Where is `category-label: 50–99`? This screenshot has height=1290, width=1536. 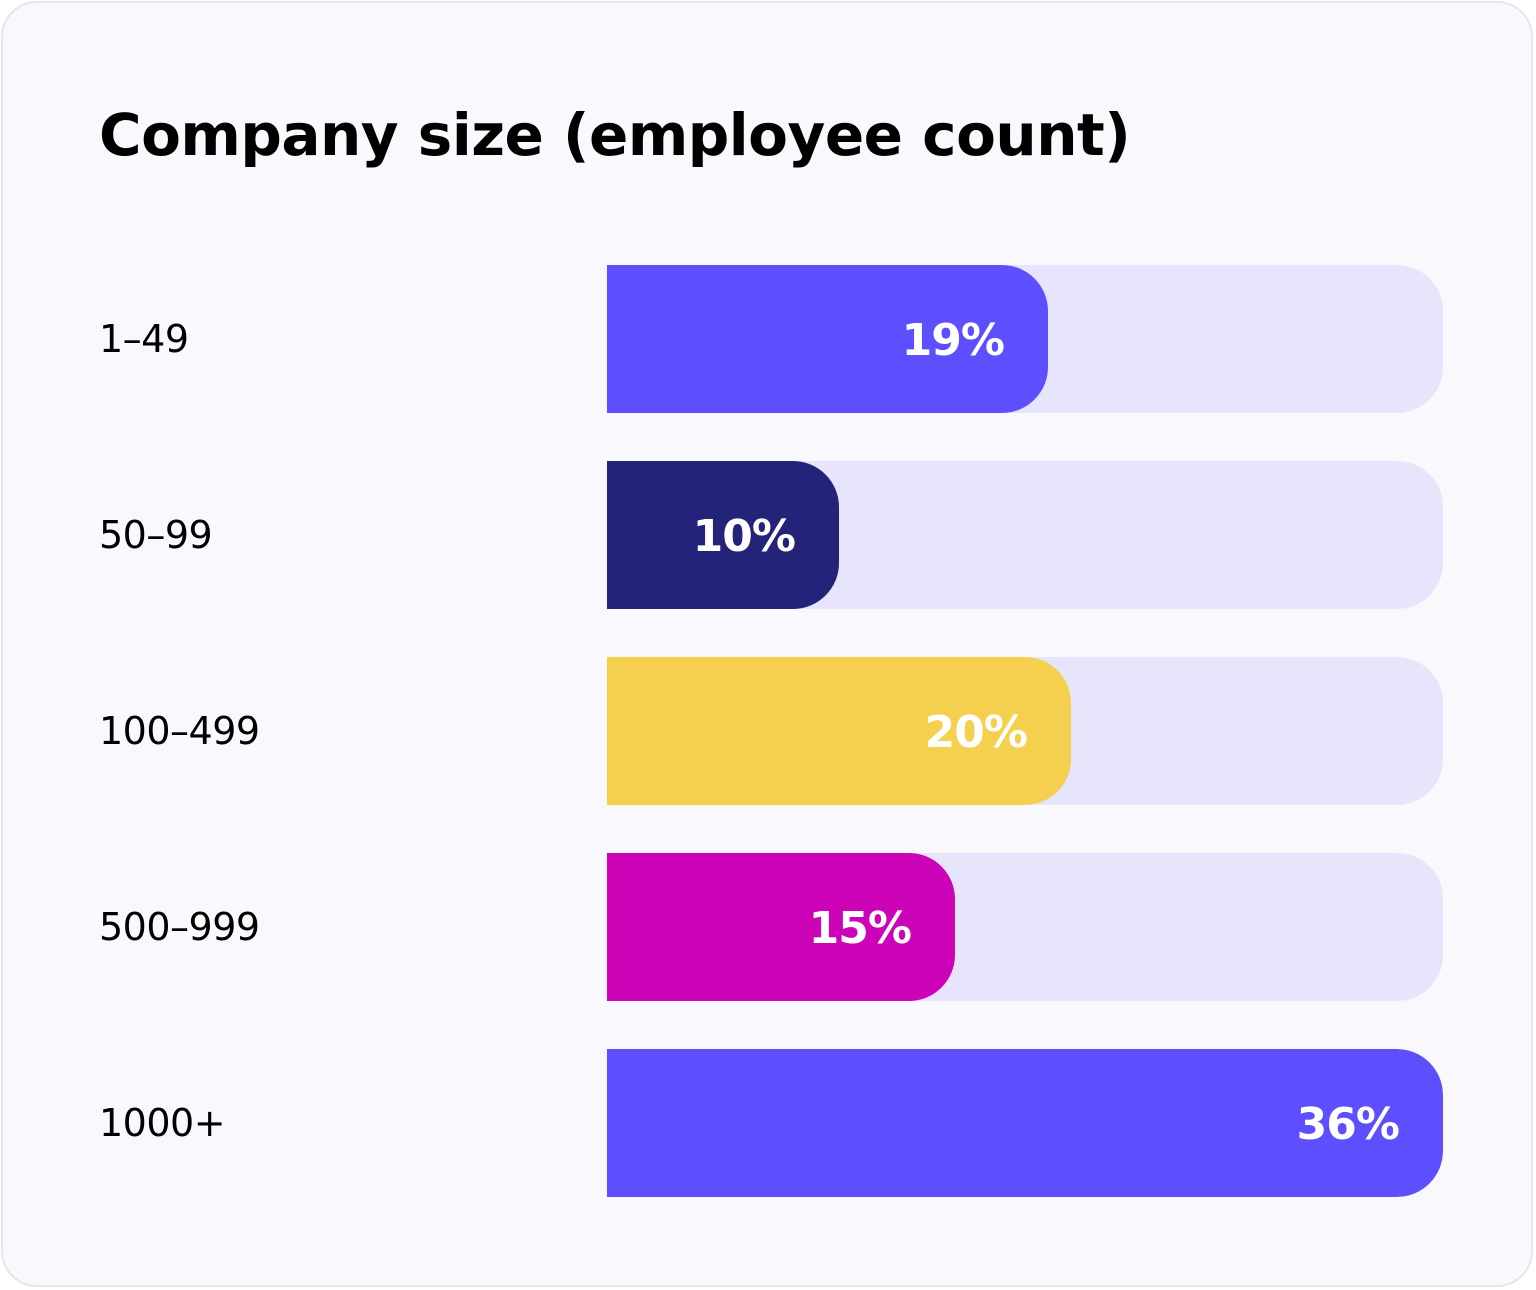 category-label: 50–99 is located at coordinates (156, 535).